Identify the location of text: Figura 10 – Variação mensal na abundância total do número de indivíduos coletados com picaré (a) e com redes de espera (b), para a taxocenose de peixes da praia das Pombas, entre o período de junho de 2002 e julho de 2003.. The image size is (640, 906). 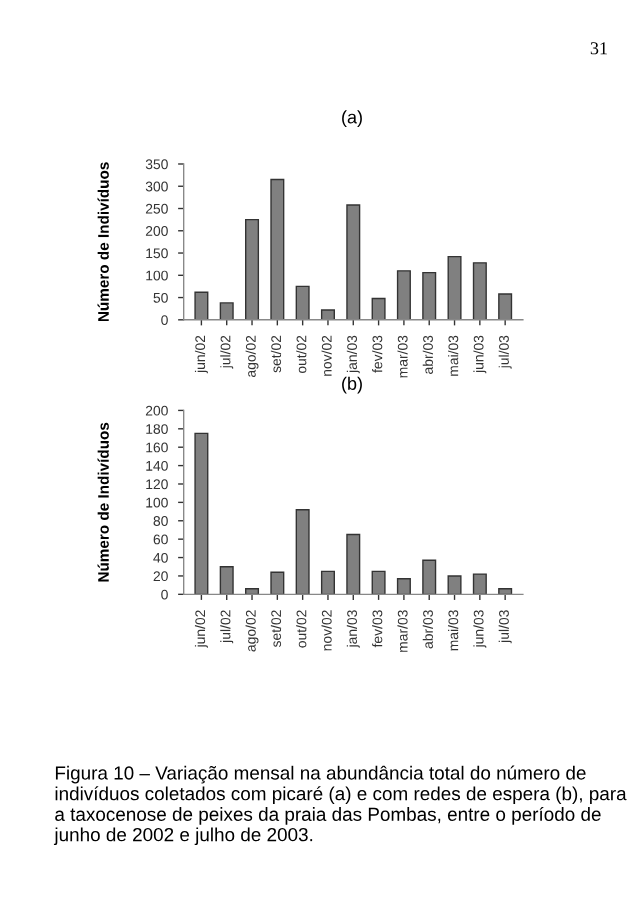
(340, 805).